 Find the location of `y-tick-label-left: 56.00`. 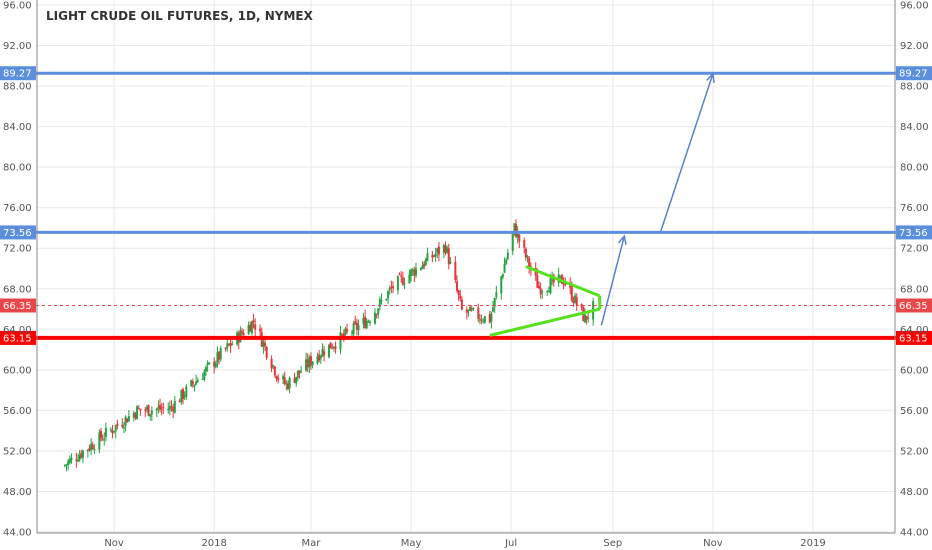

y-tick-label-left: 56.00 is located at coordinates (17, 411).